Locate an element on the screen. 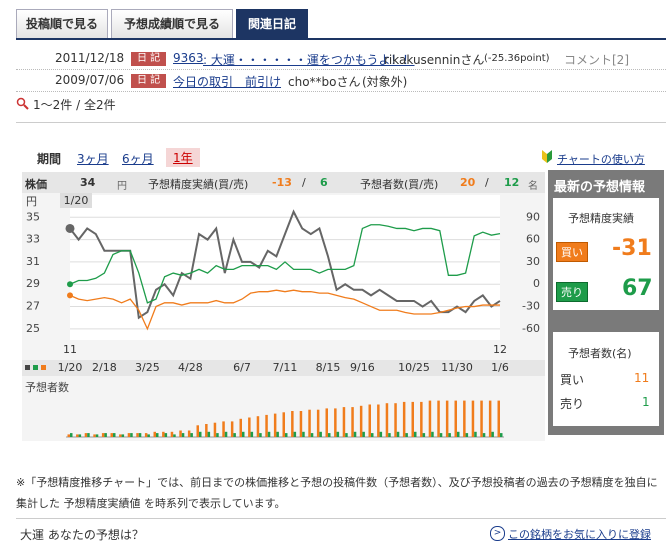  latest-accuracy-buy: -31 is located at coordinates (632, 248).